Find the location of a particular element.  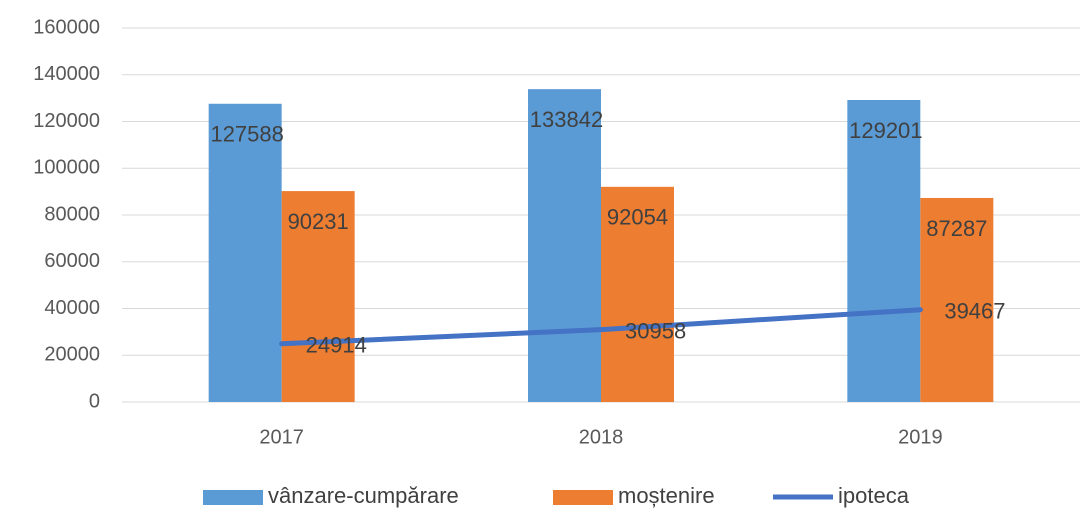

y-tick-label: 60000 is located at coordinates (72, 261).